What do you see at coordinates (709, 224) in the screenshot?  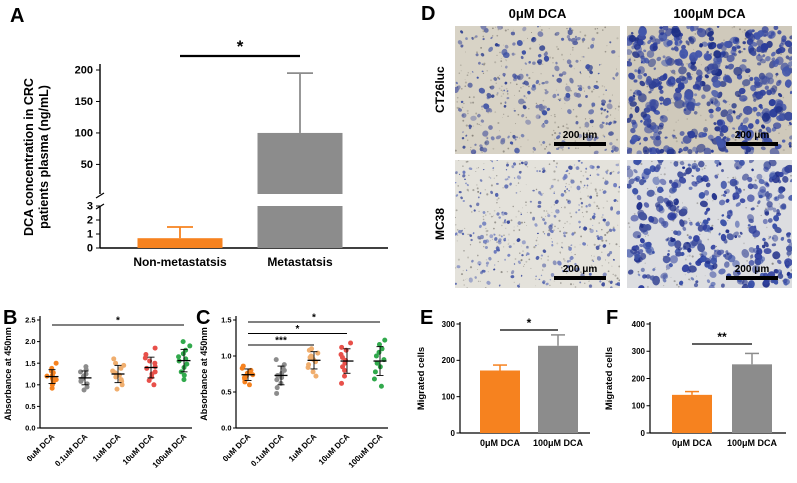 I see `micrograph-mc38-100um: 200 μm` at bounding box center [709, 224].